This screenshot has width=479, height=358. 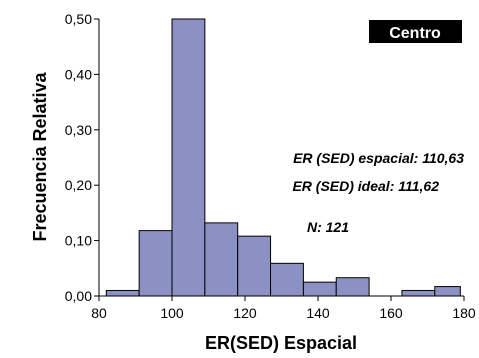 I want to click on annotation-er-espacial: ER (SED) espacial: 110,63, so click(x=378, y=158).